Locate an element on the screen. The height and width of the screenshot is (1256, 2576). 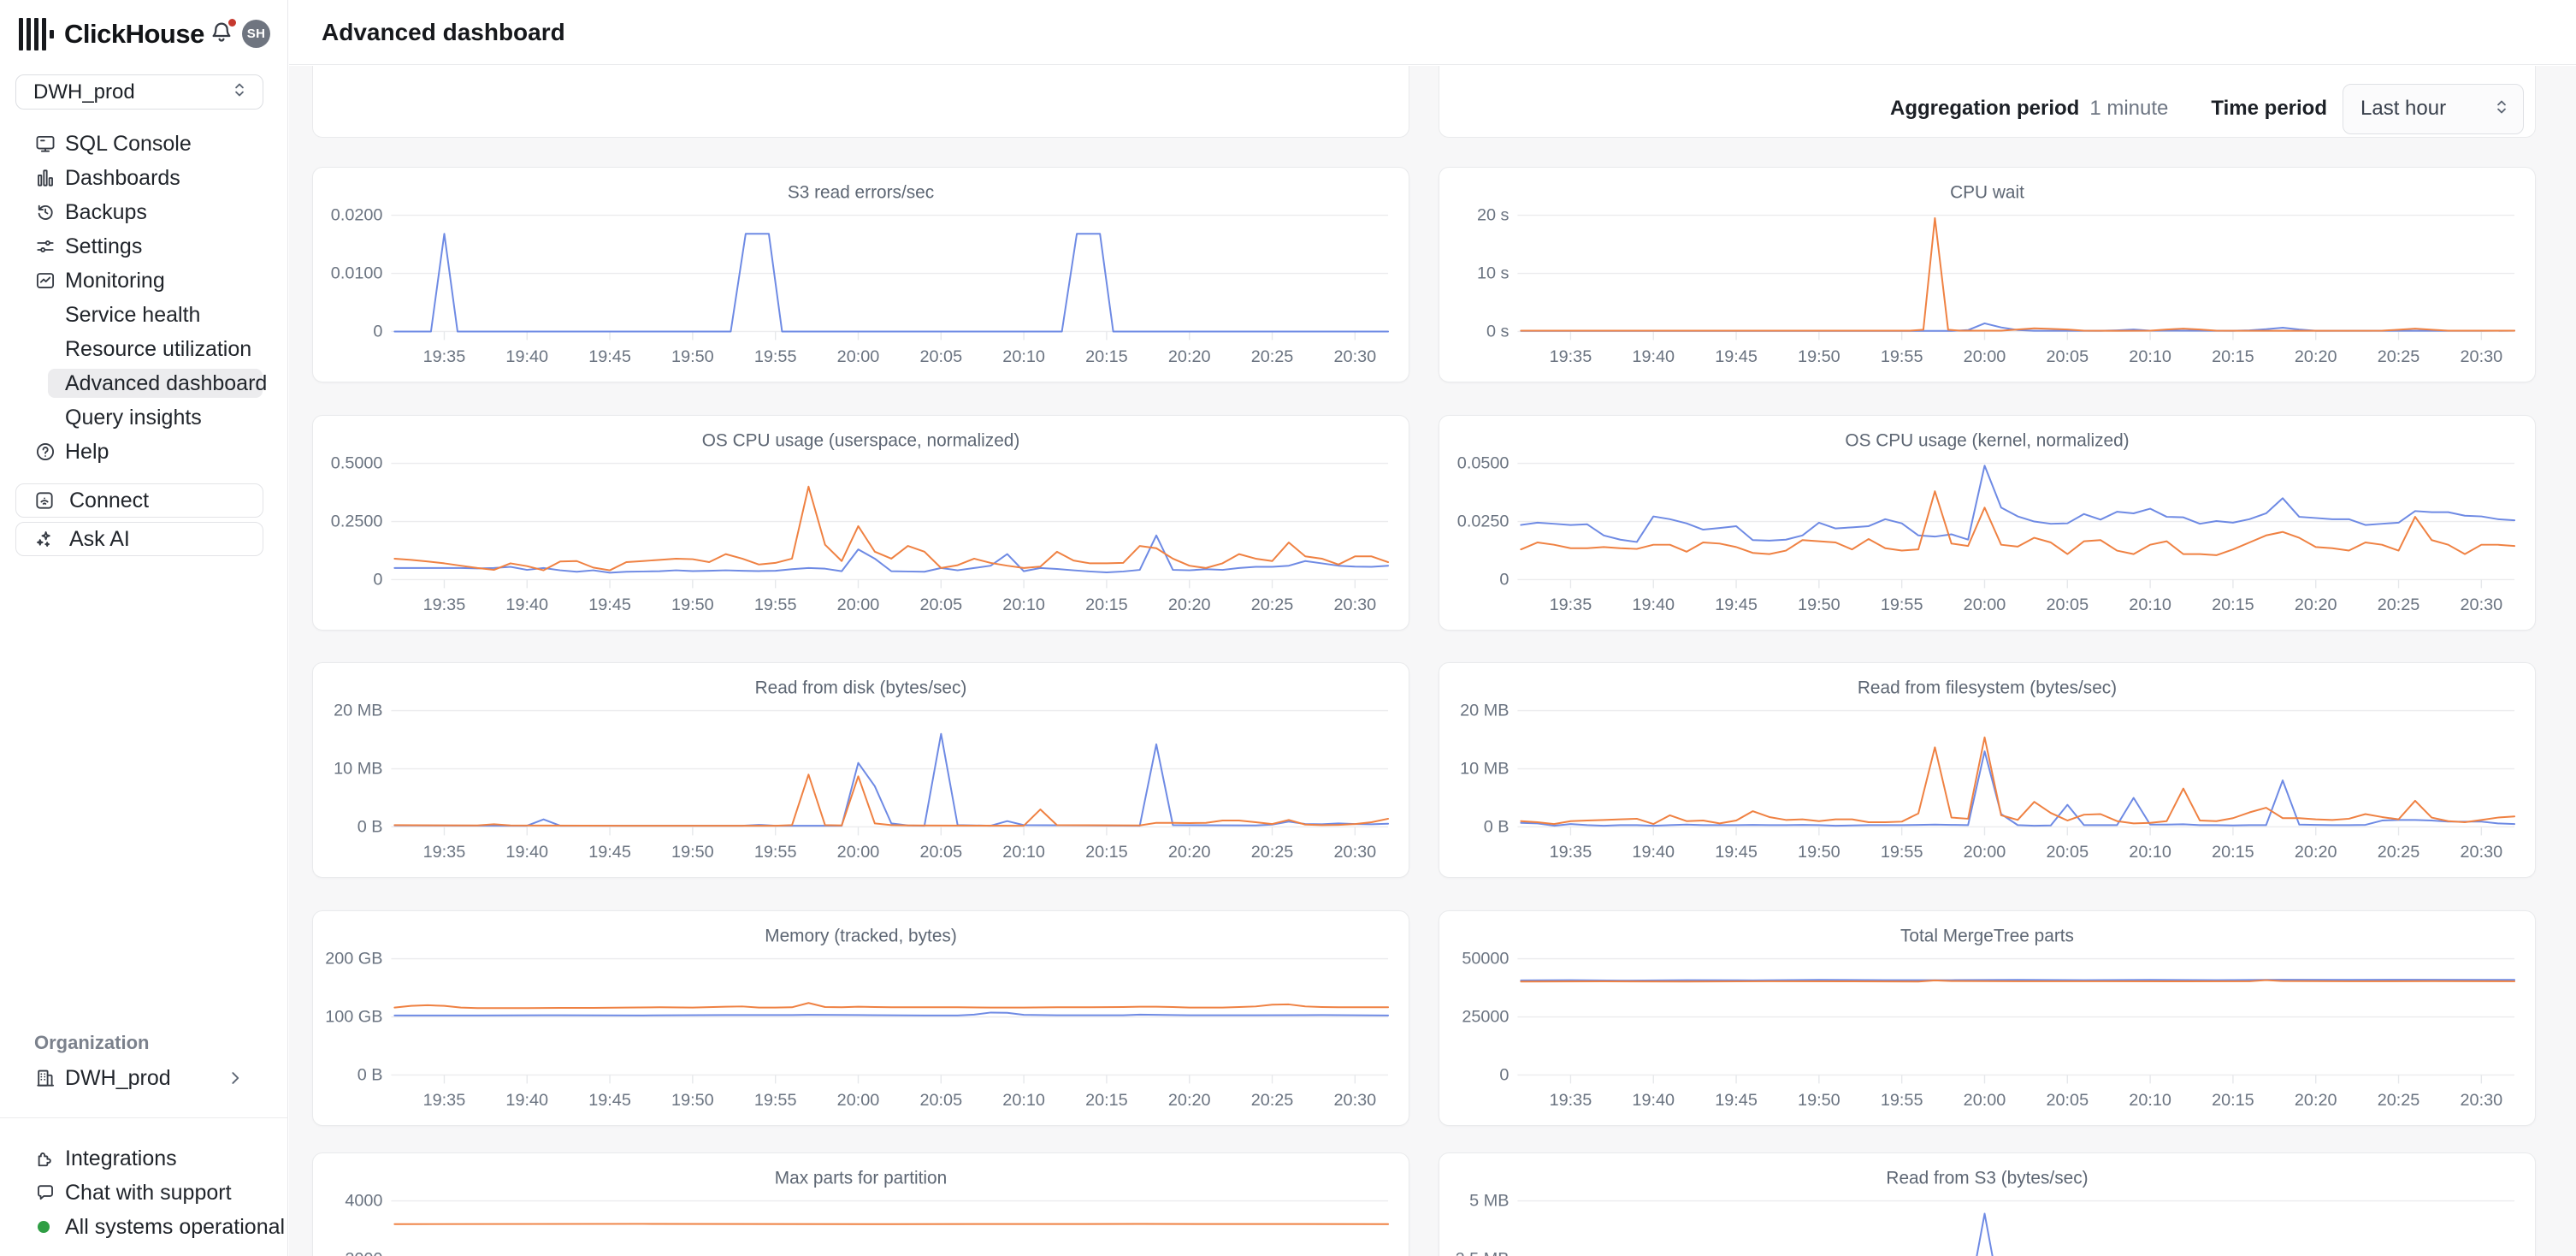
sidebar-item-chat-with-support: Chat with support is located at coordinates (144, 1193).